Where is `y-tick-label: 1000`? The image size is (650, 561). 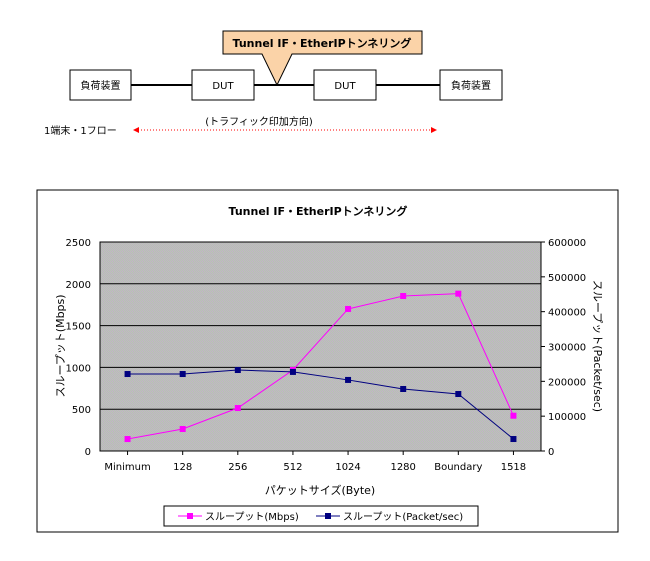
y-tick-label: 1000 is located at coordinates (78, 368).